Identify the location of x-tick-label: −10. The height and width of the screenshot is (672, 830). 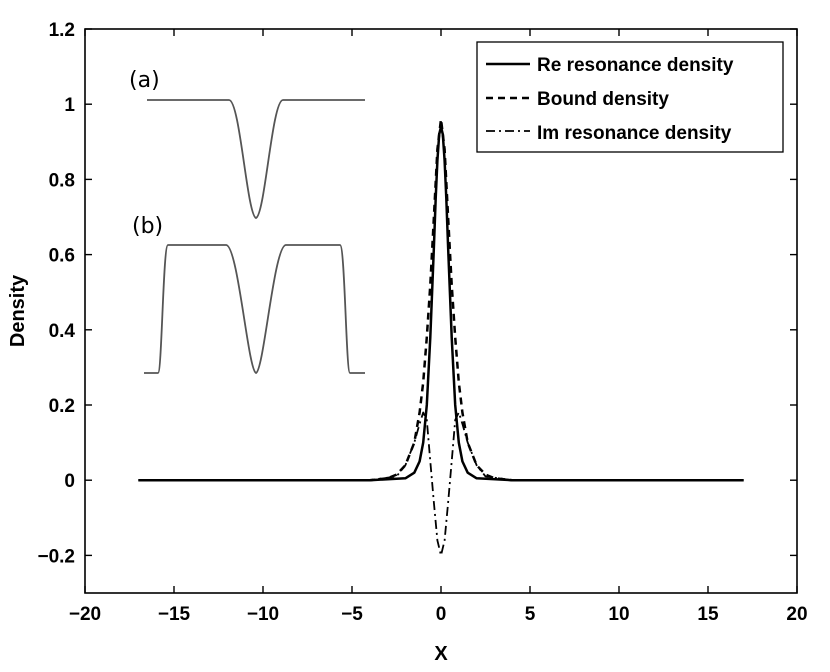
(263, 614).